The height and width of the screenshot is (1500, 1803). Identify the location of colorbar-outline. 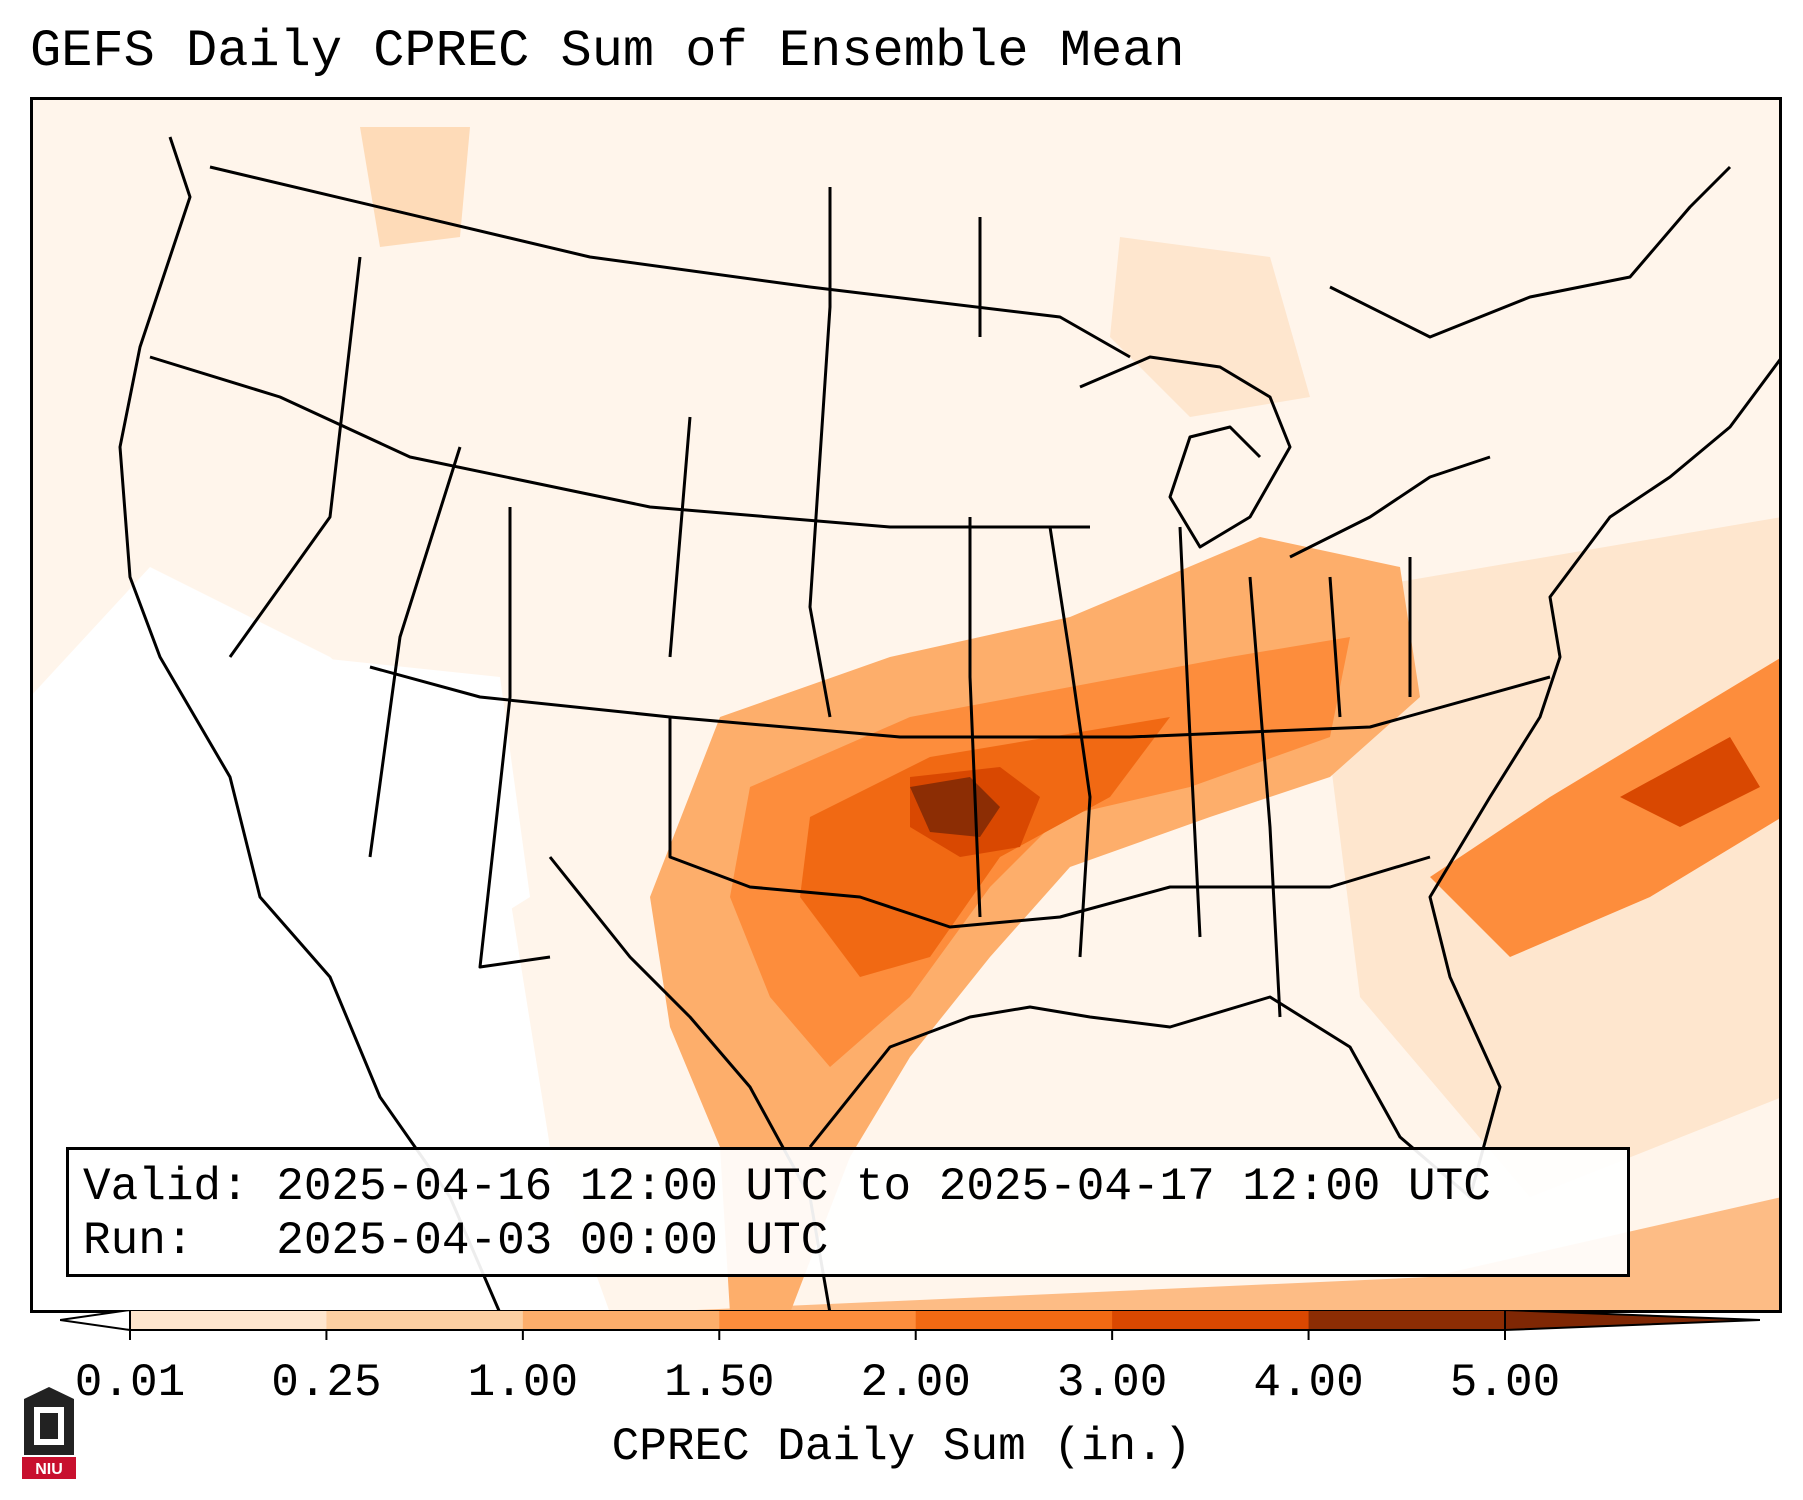
(817, 1320).